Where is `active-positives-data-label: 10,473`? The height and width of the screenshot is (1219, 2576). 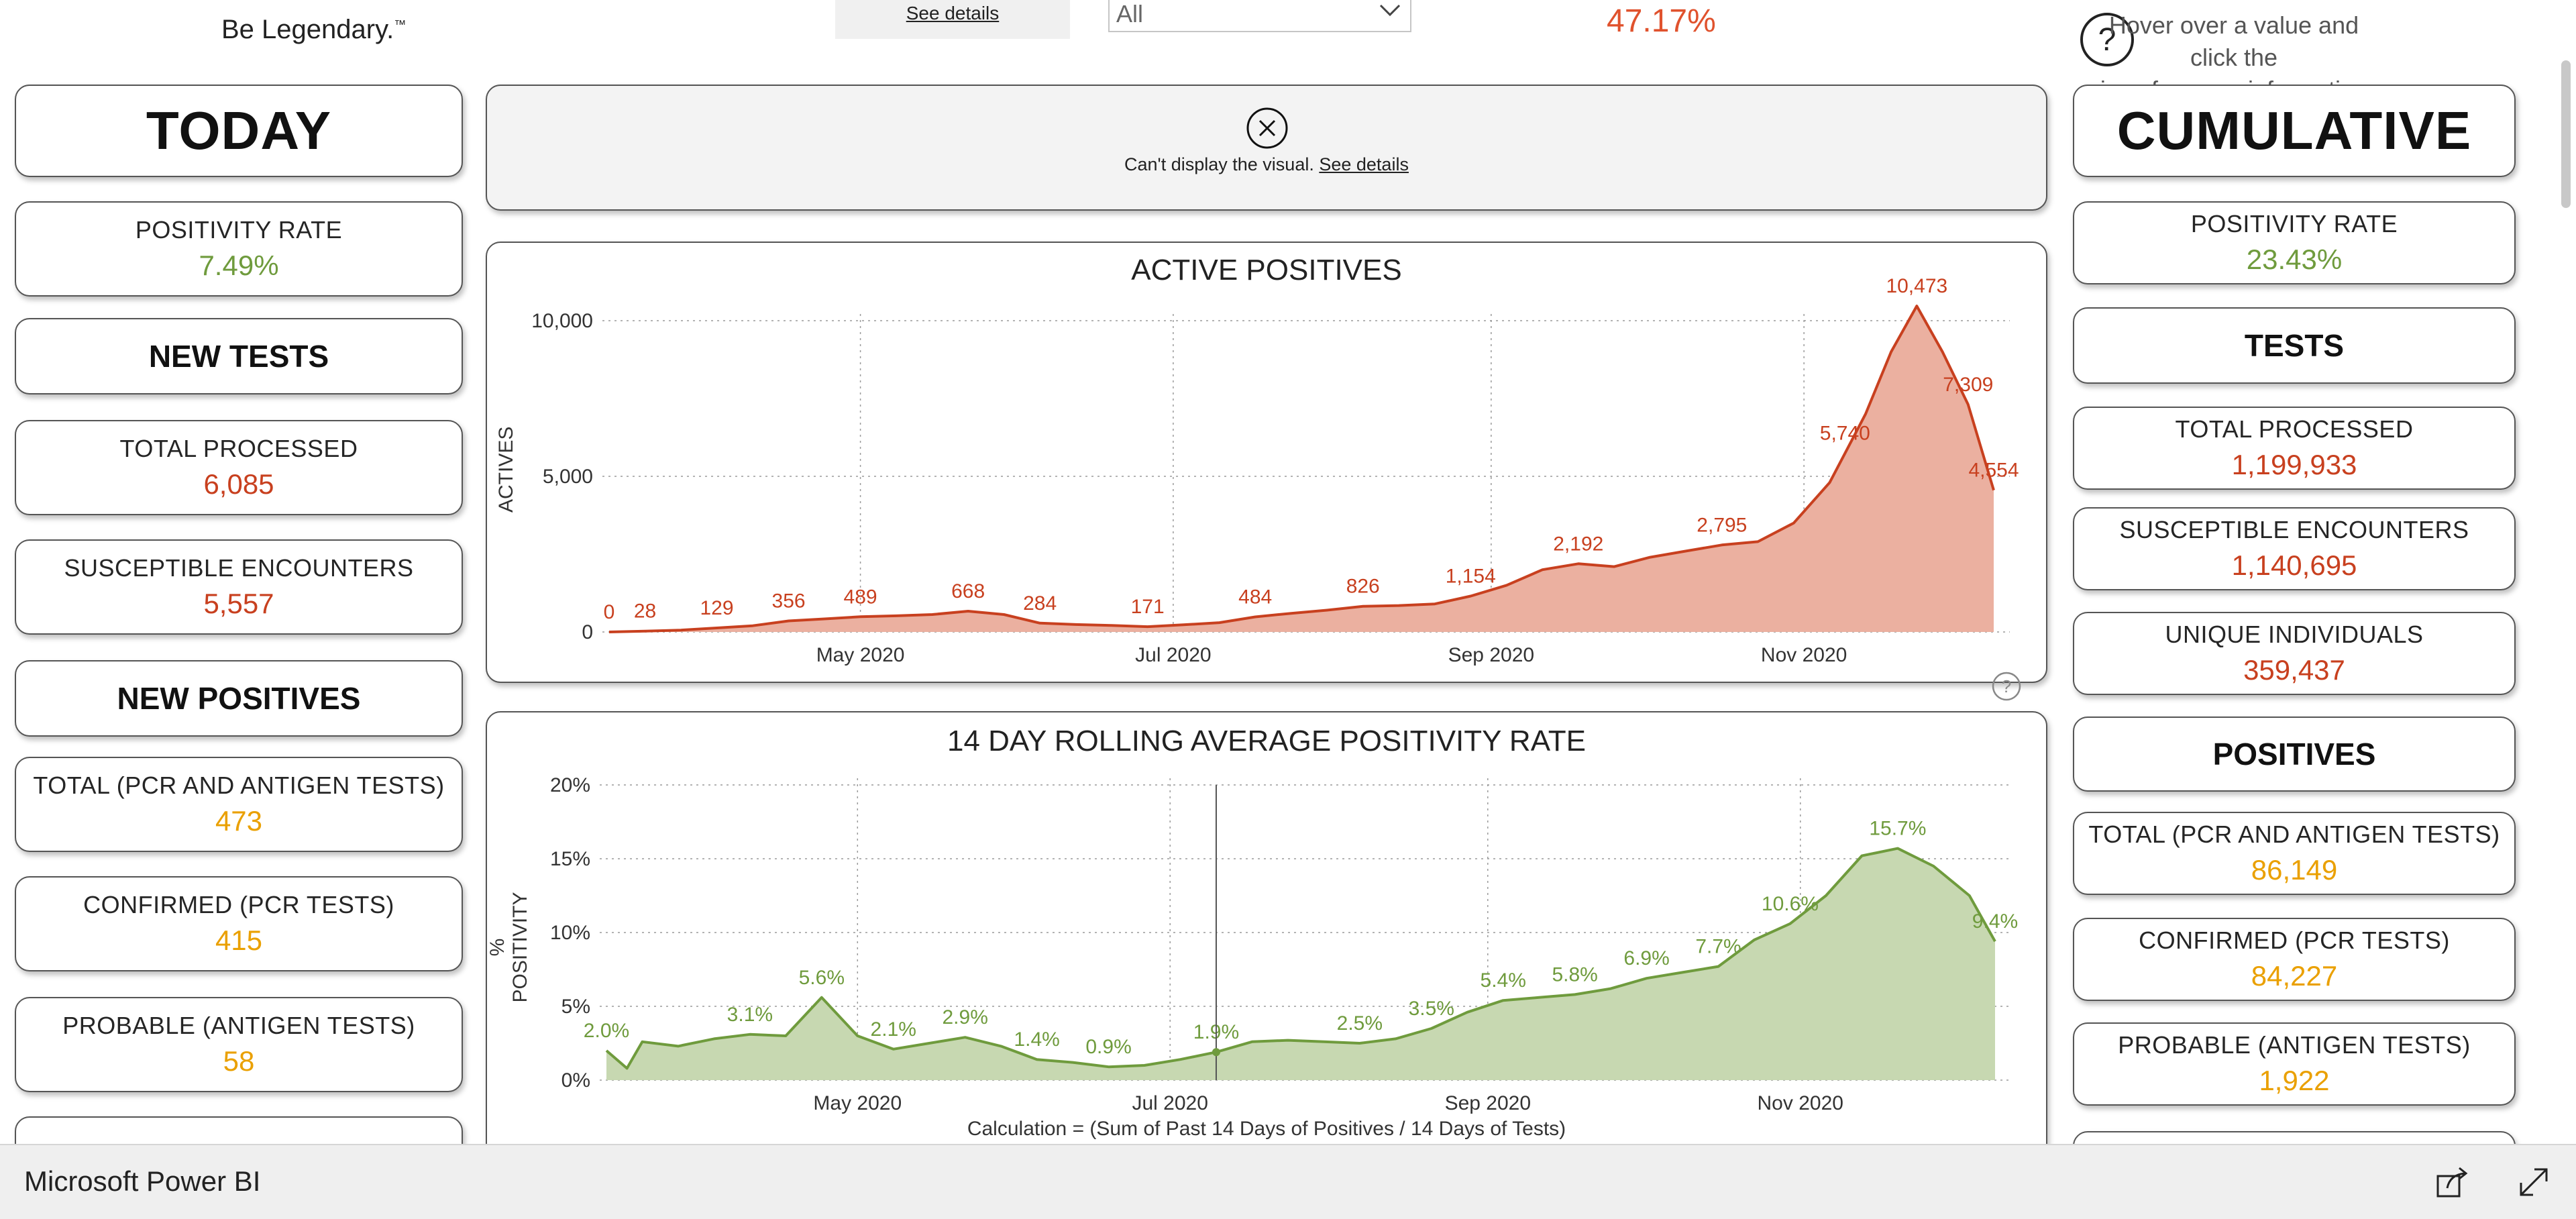
active-positives-data-label: 10,473 is located at coordinates (1916, 286).